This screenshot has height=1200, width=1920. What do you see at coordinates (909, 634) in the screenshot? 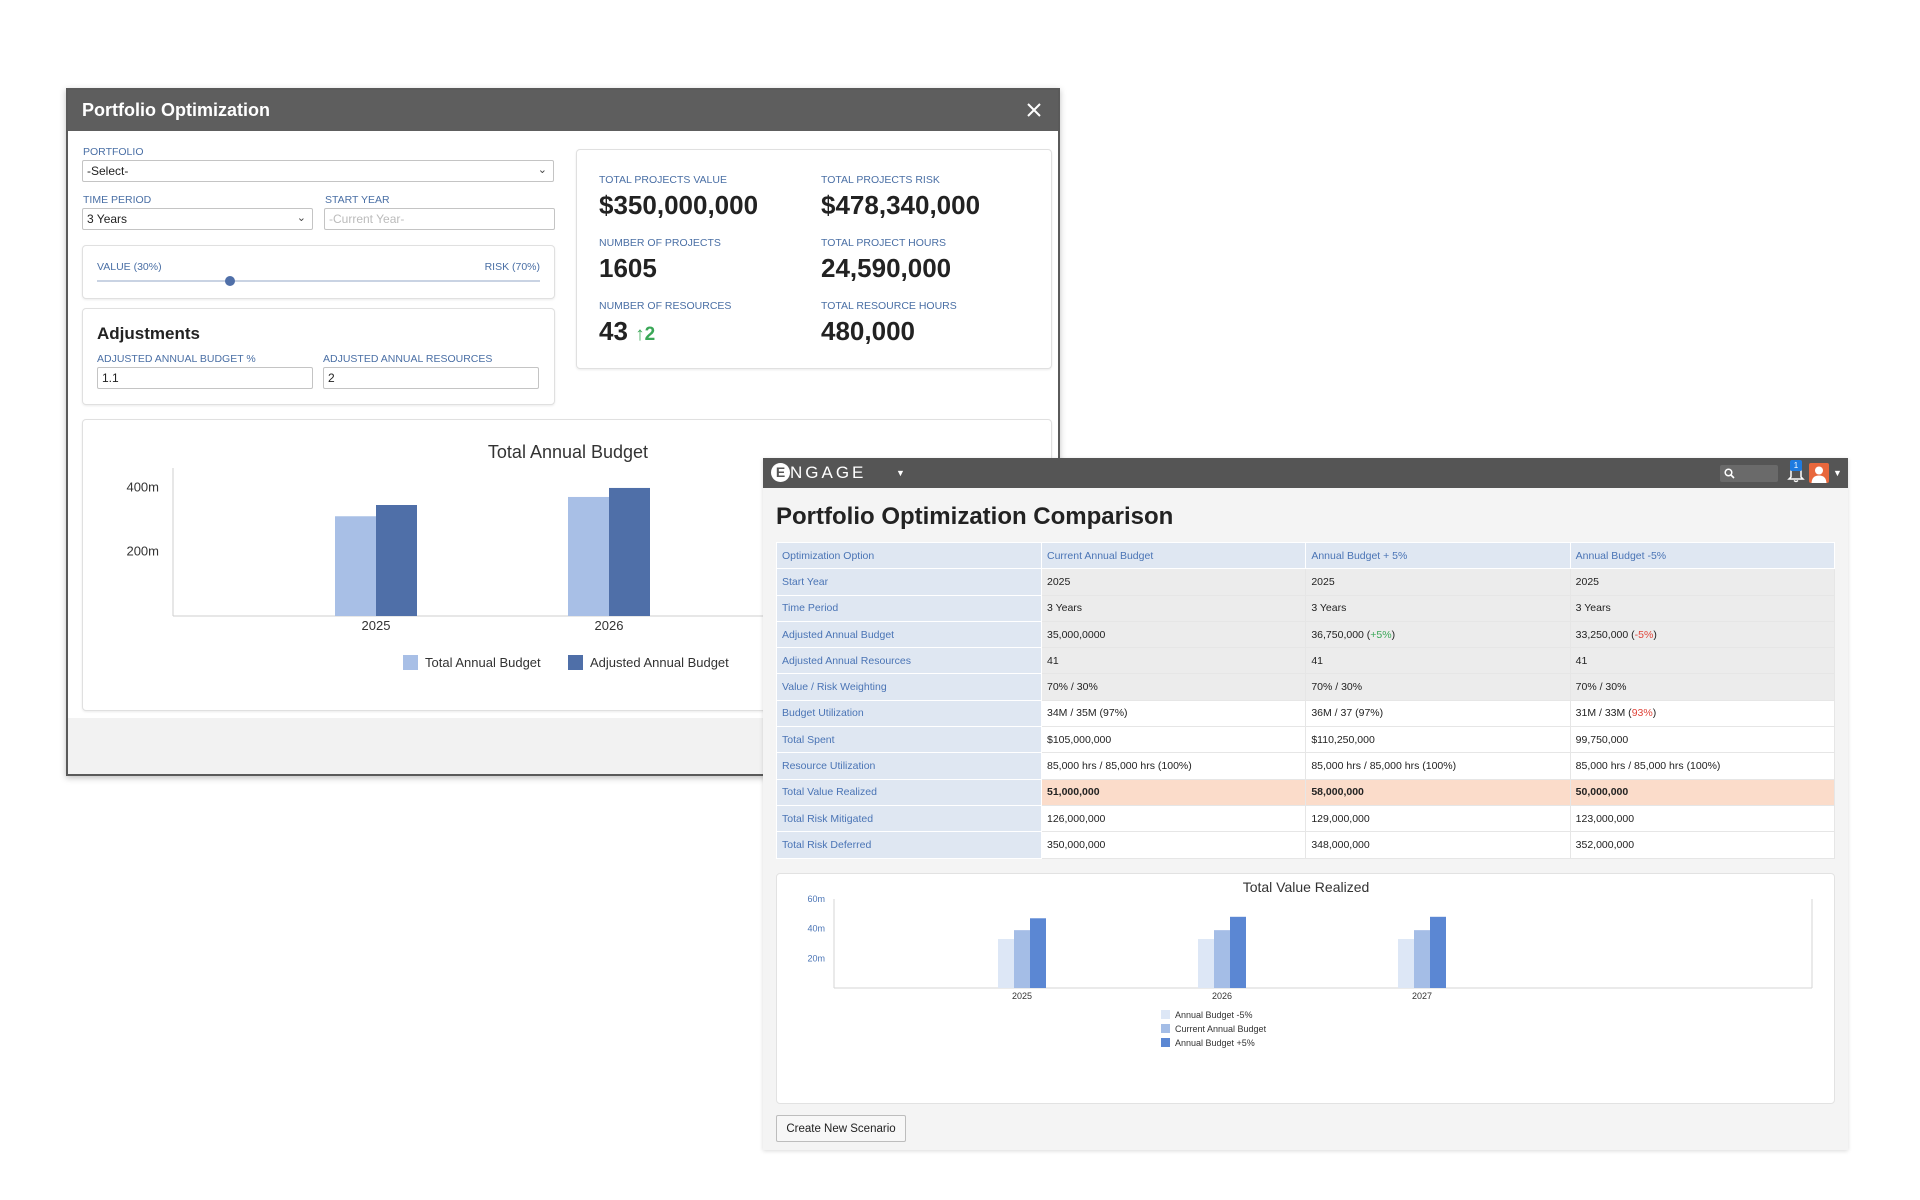
I see `row-label: Adjusted Annual Budget` at bounding box center [909, 634].